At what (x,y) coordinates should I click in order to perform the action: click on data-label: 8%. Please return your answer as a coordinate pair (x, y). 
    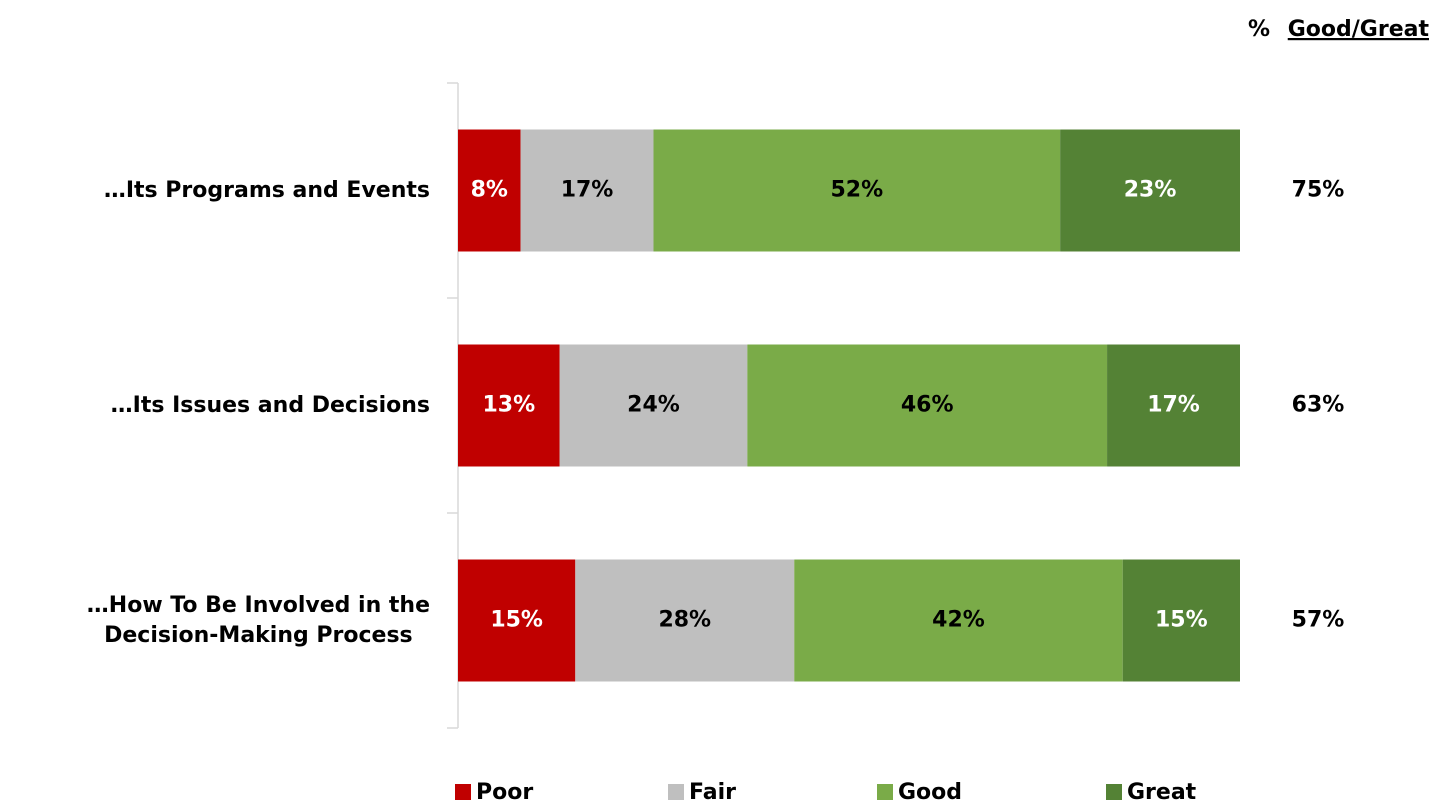
    Looking at the image, I should click on (489, 190).